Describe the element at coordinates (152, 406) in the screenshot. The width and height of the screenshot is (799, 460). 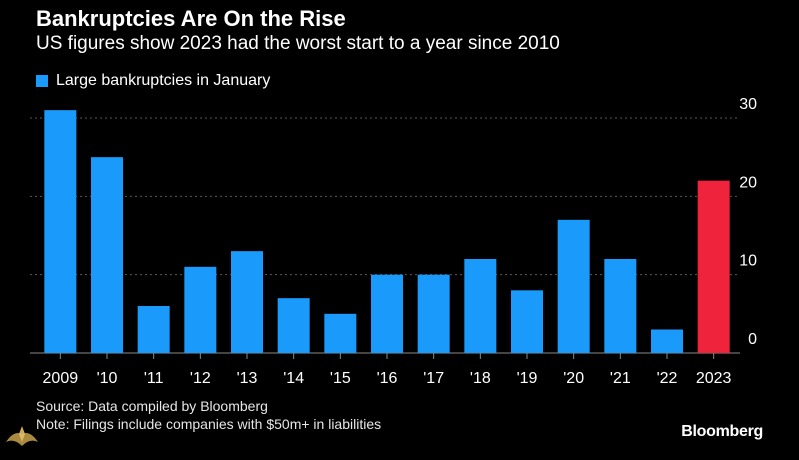
I see `source-note: Source: Data compiled by Bloomberg` at that location.